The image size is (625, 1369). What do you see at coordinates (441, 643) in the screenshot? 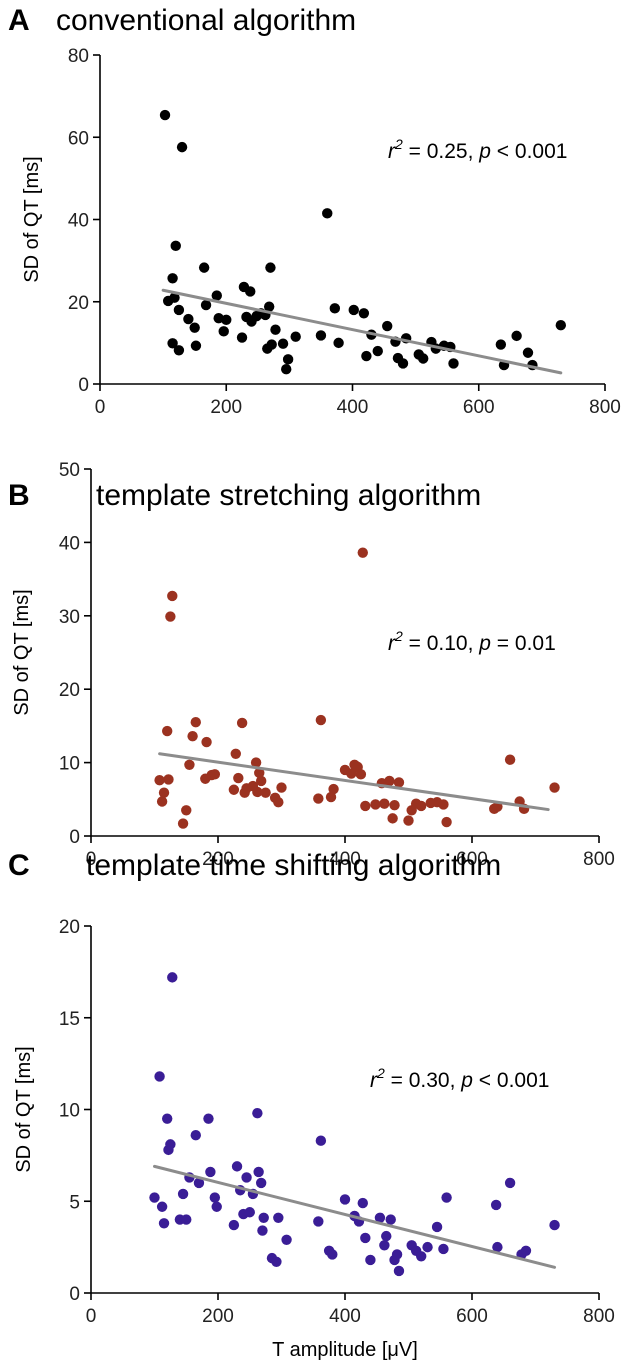
I see `stat-r-val: = 0.10,` at bounding box center [441, 643].